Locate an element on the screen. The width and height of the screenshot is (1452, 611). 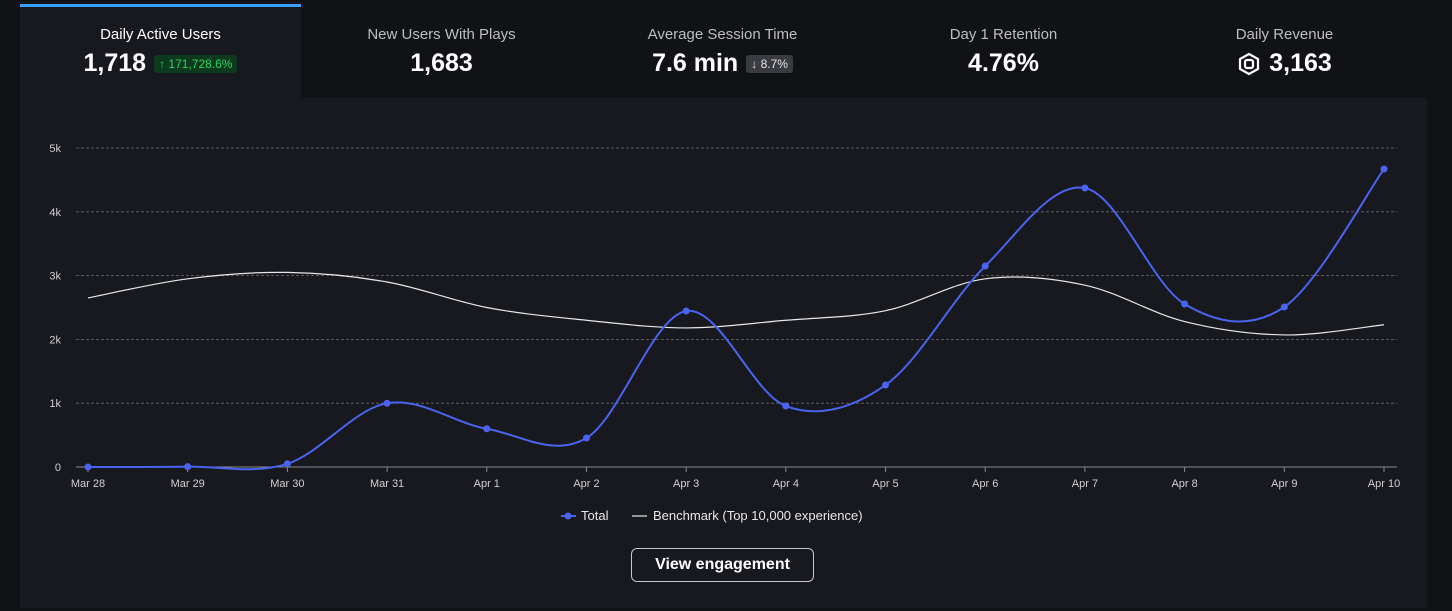
tab-new-users-with-plays: New Users With Plays 1,683 is located at coordinates (441, 51).